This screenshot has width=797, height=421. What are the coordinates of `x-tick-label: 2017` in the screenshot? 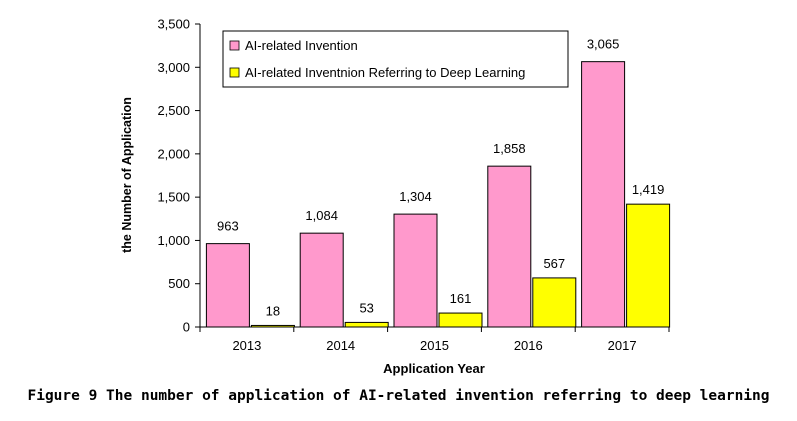 It's located at (622, 345).